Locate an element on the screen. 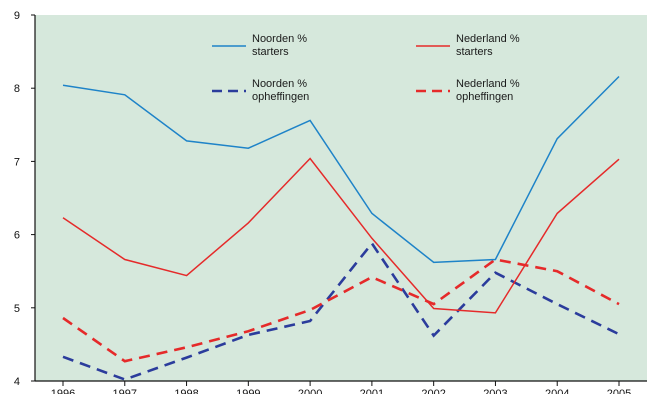  x-tick-label: 2002 is located at coordinates (433, 391).